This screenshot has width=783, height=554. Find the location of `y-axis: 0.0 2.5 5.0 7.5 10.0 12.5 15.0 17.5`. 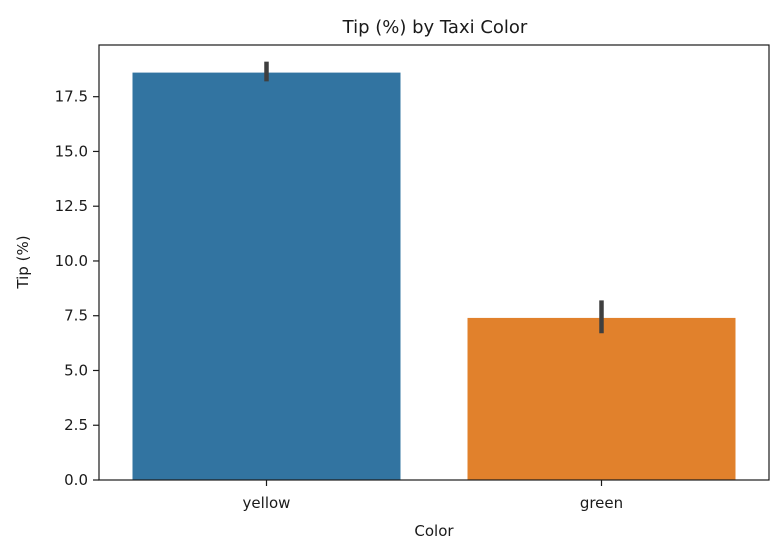

y-axis: 0.0 2.5 5.0 7.5 10.0 12.5 15.0 17.5 is located at coordinates (77, 288).